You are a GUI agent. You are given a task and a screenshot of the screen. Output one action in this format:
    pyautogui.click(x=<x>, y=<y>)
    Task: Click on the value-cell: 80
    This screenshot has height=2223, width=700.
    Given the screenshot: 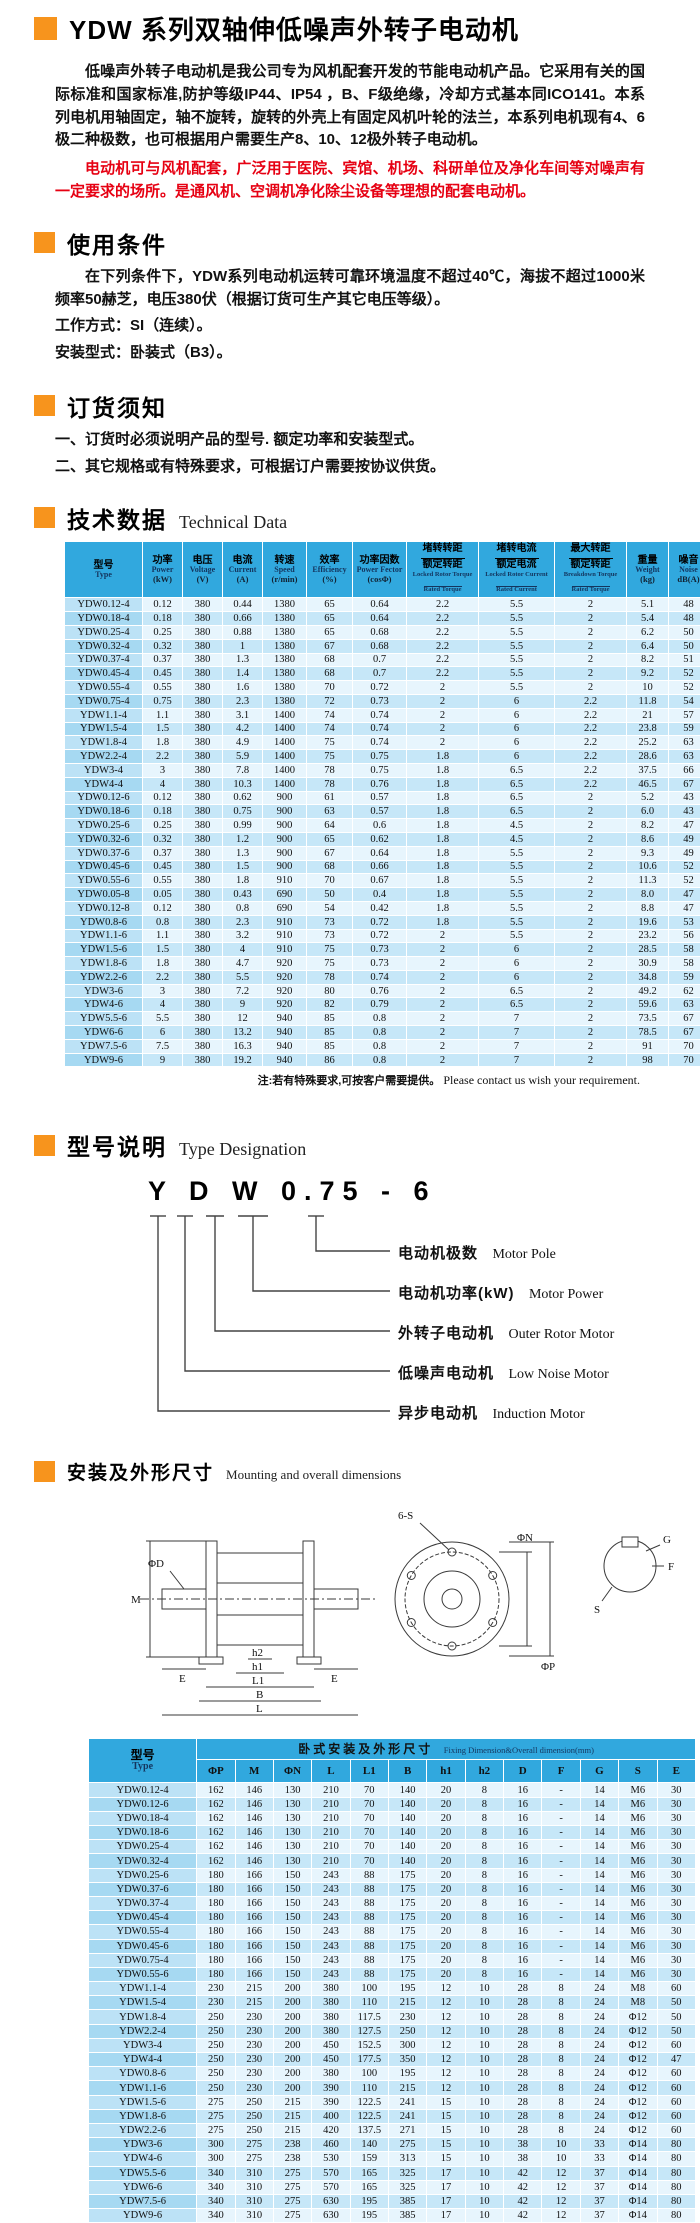 What is the action you would take?
    pyautogui.click(x=676, y=2187)
    